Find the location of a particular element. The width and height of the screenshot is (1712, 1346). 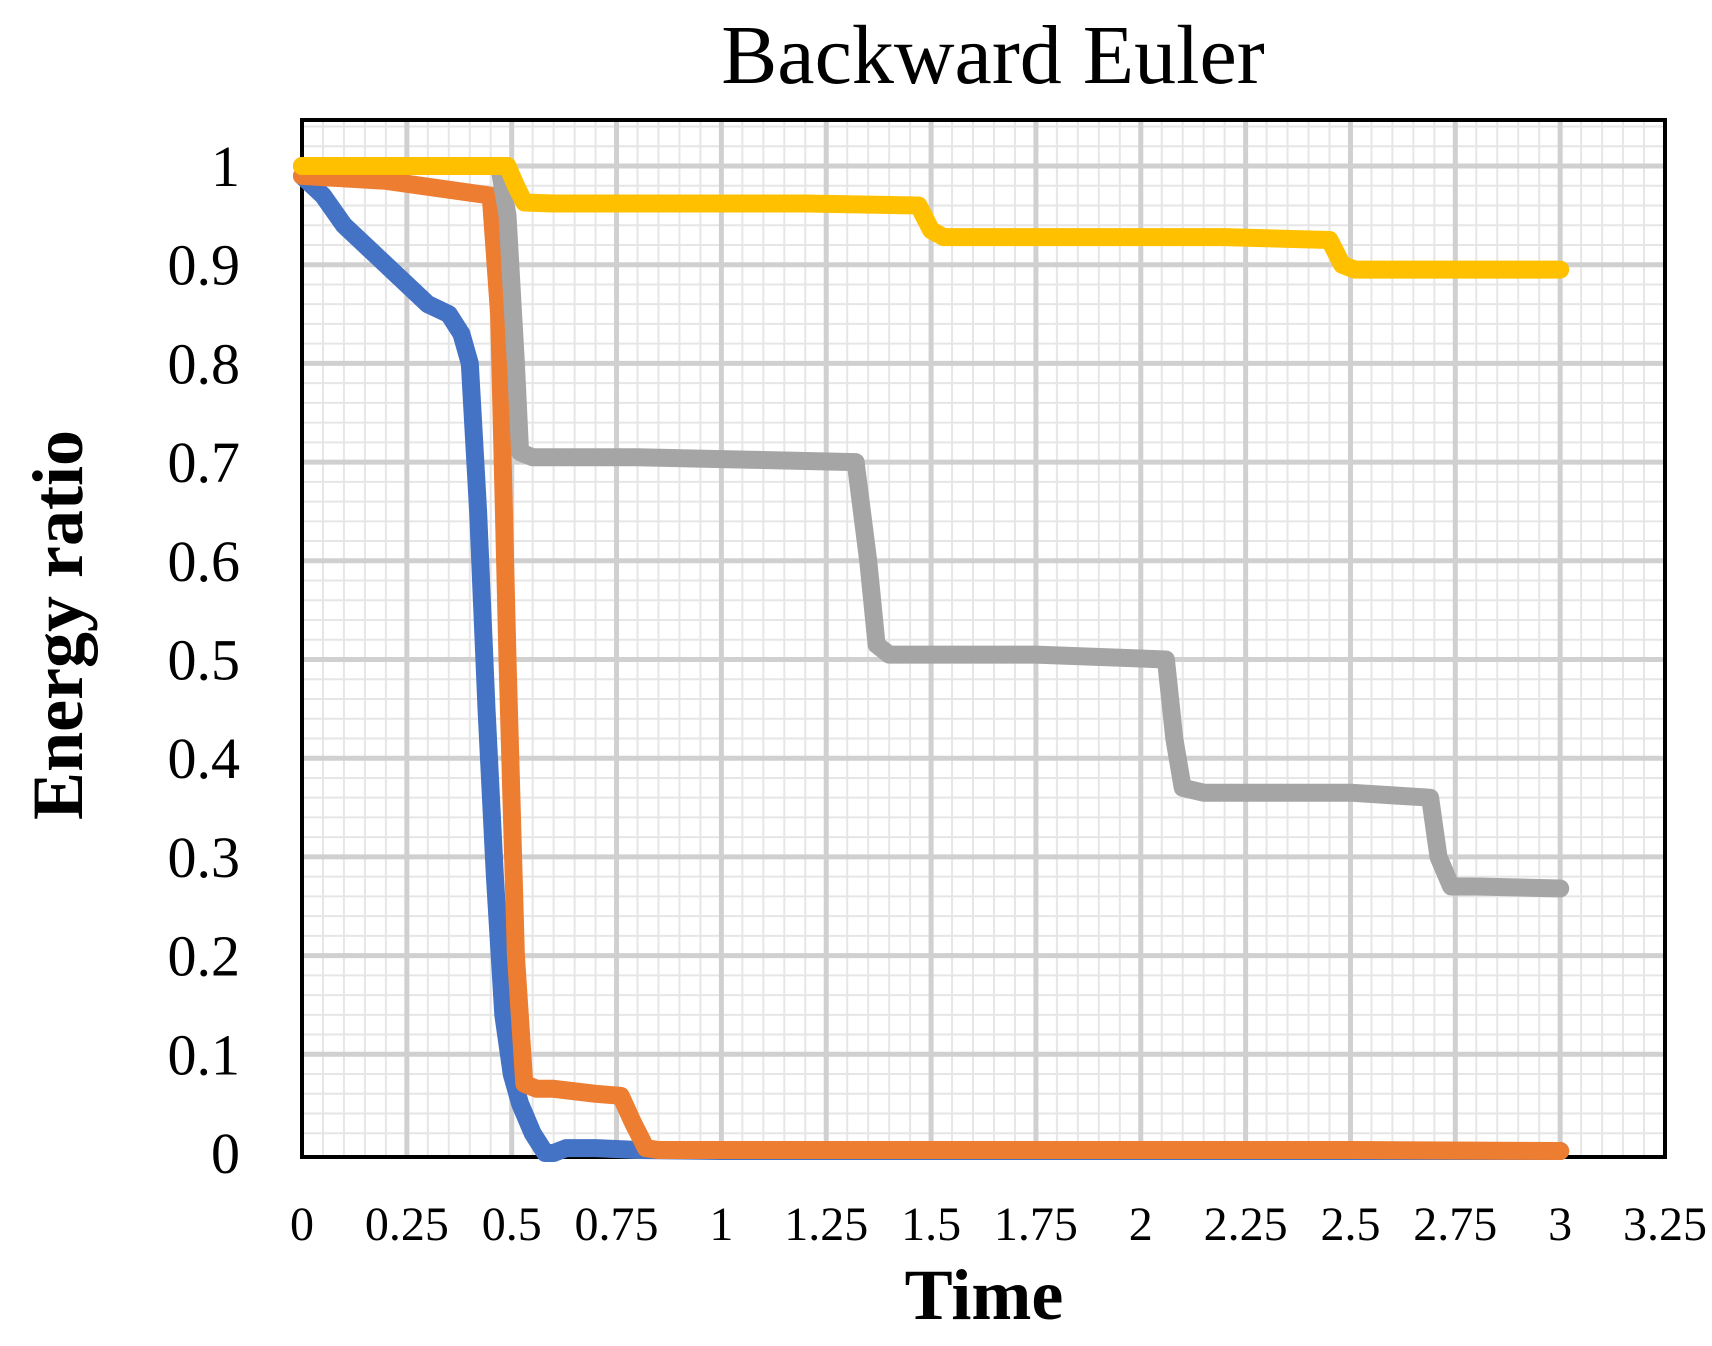

y-tick-label: 0.4 is located at coordinates (204, 758).